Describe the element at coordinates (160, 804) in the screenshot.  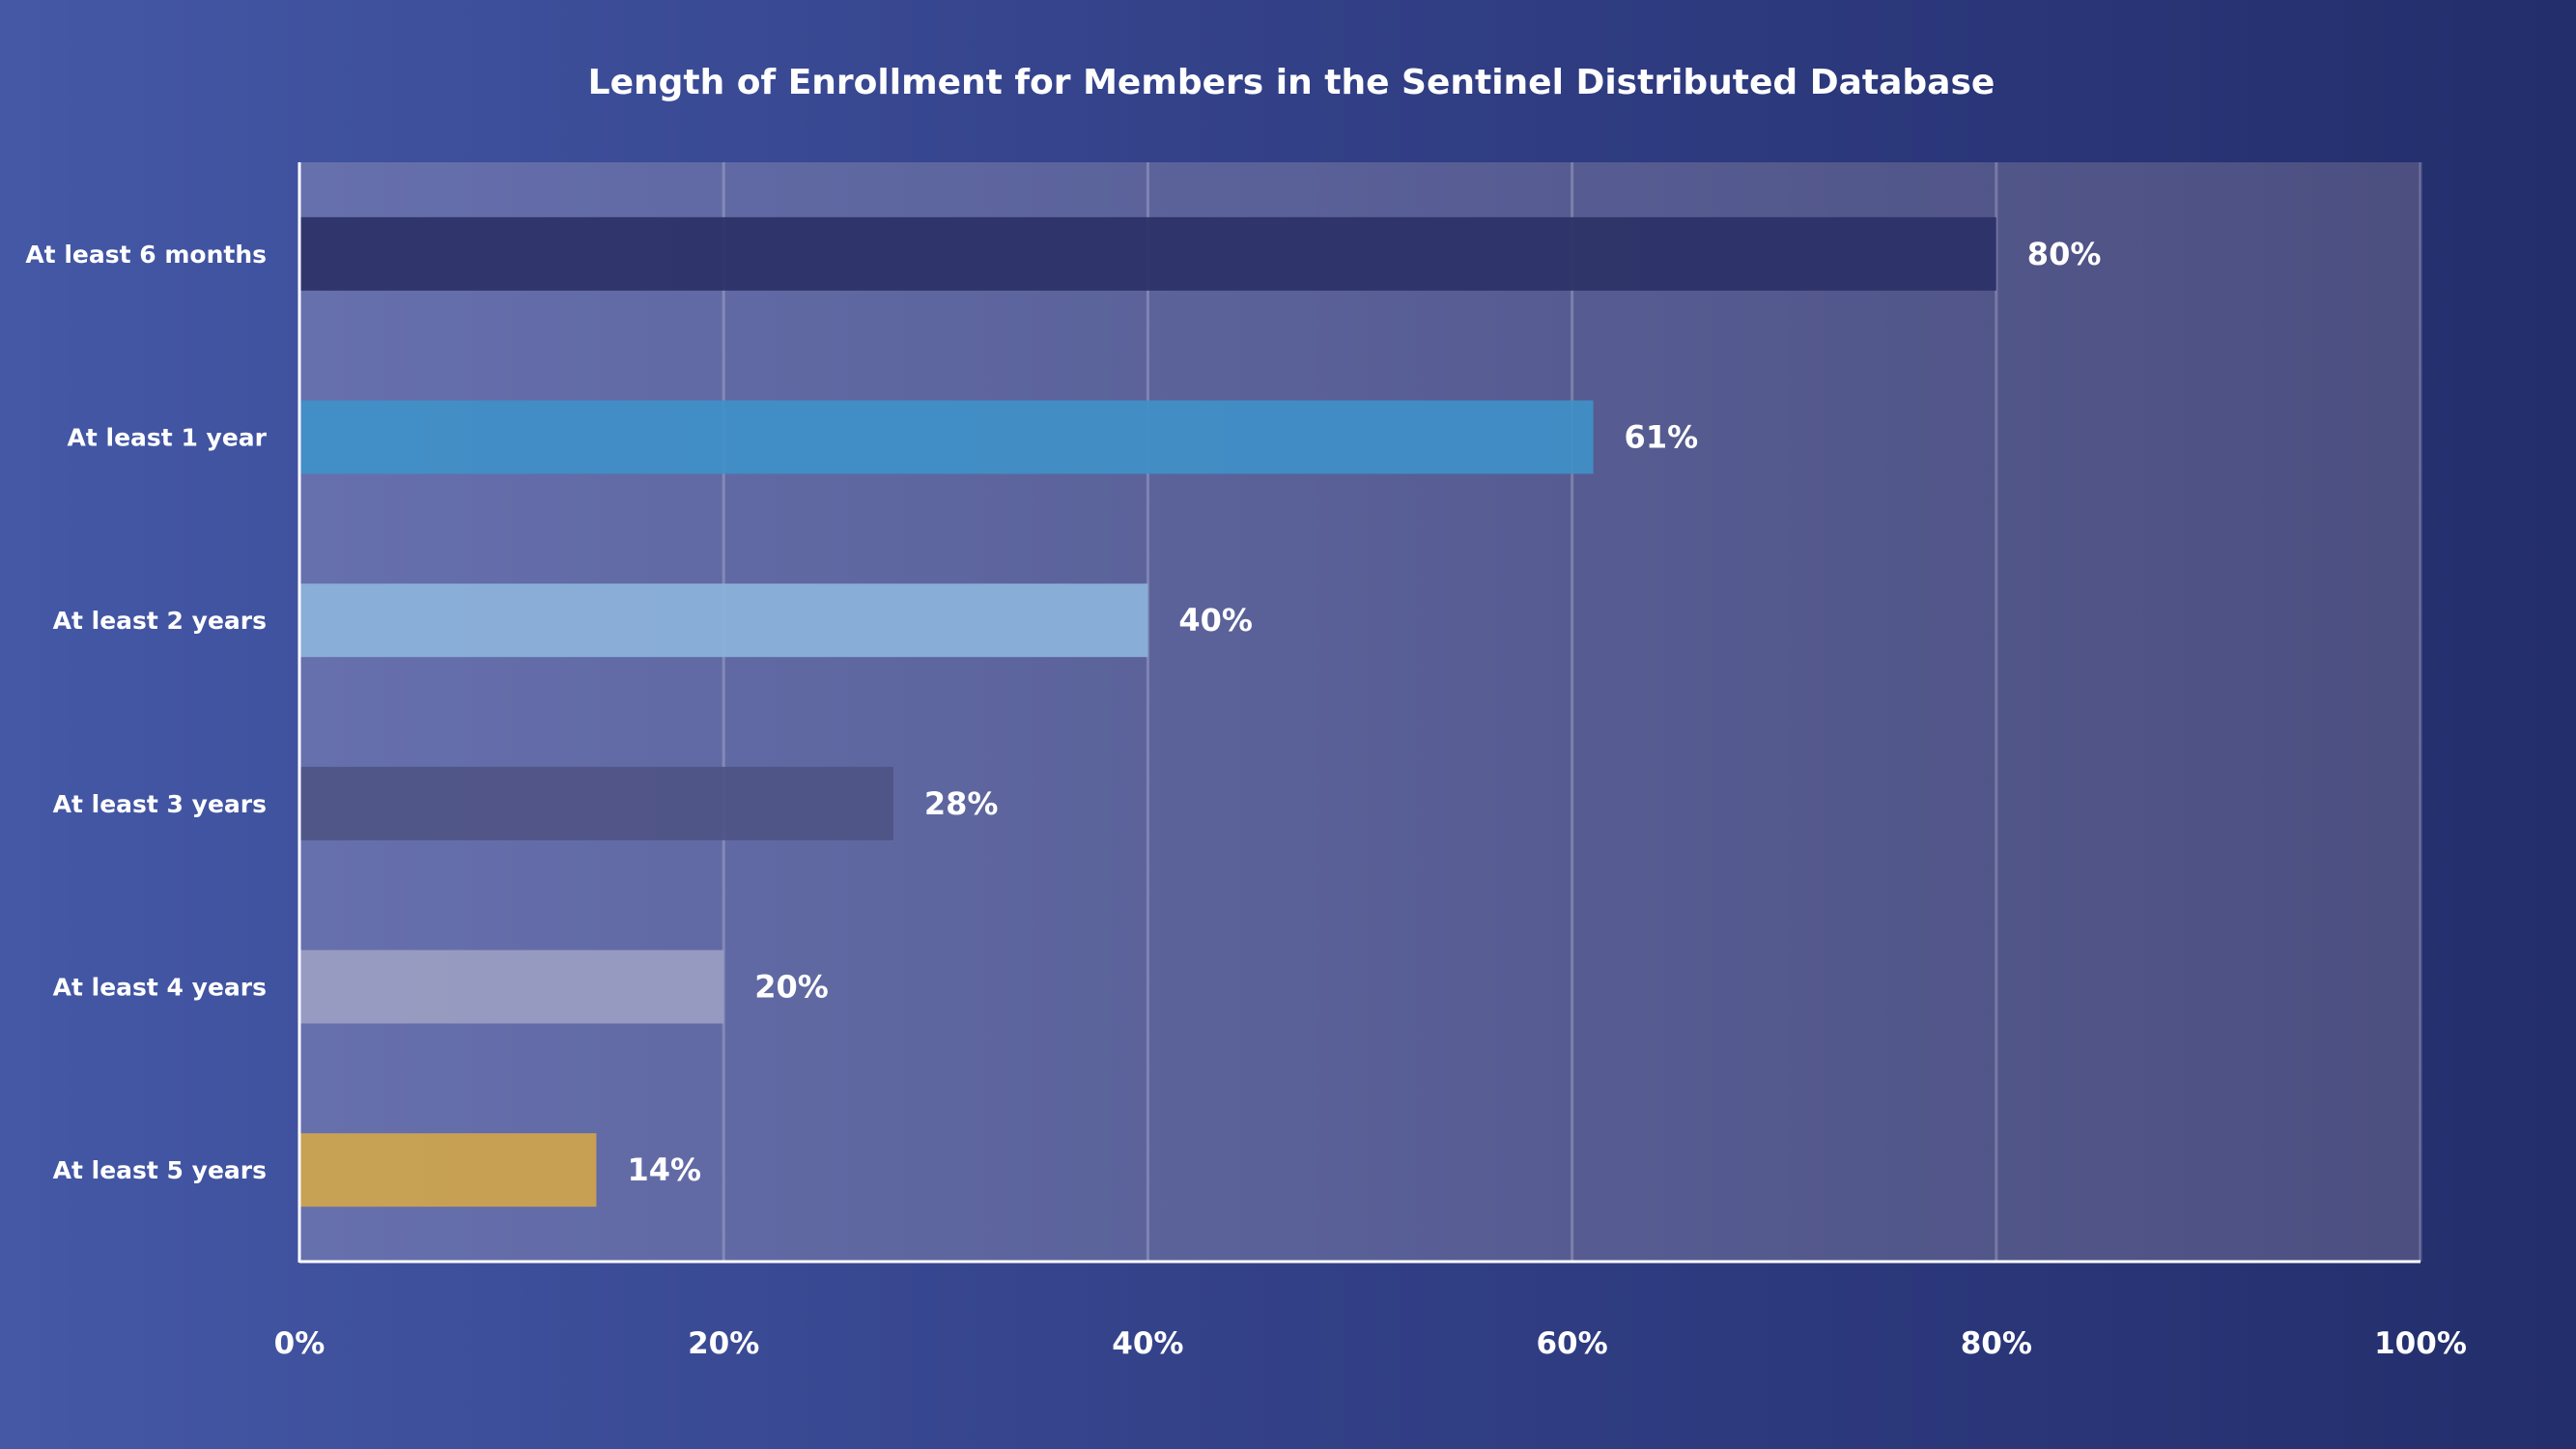
I see `category-label: At least 3 years` at that location.